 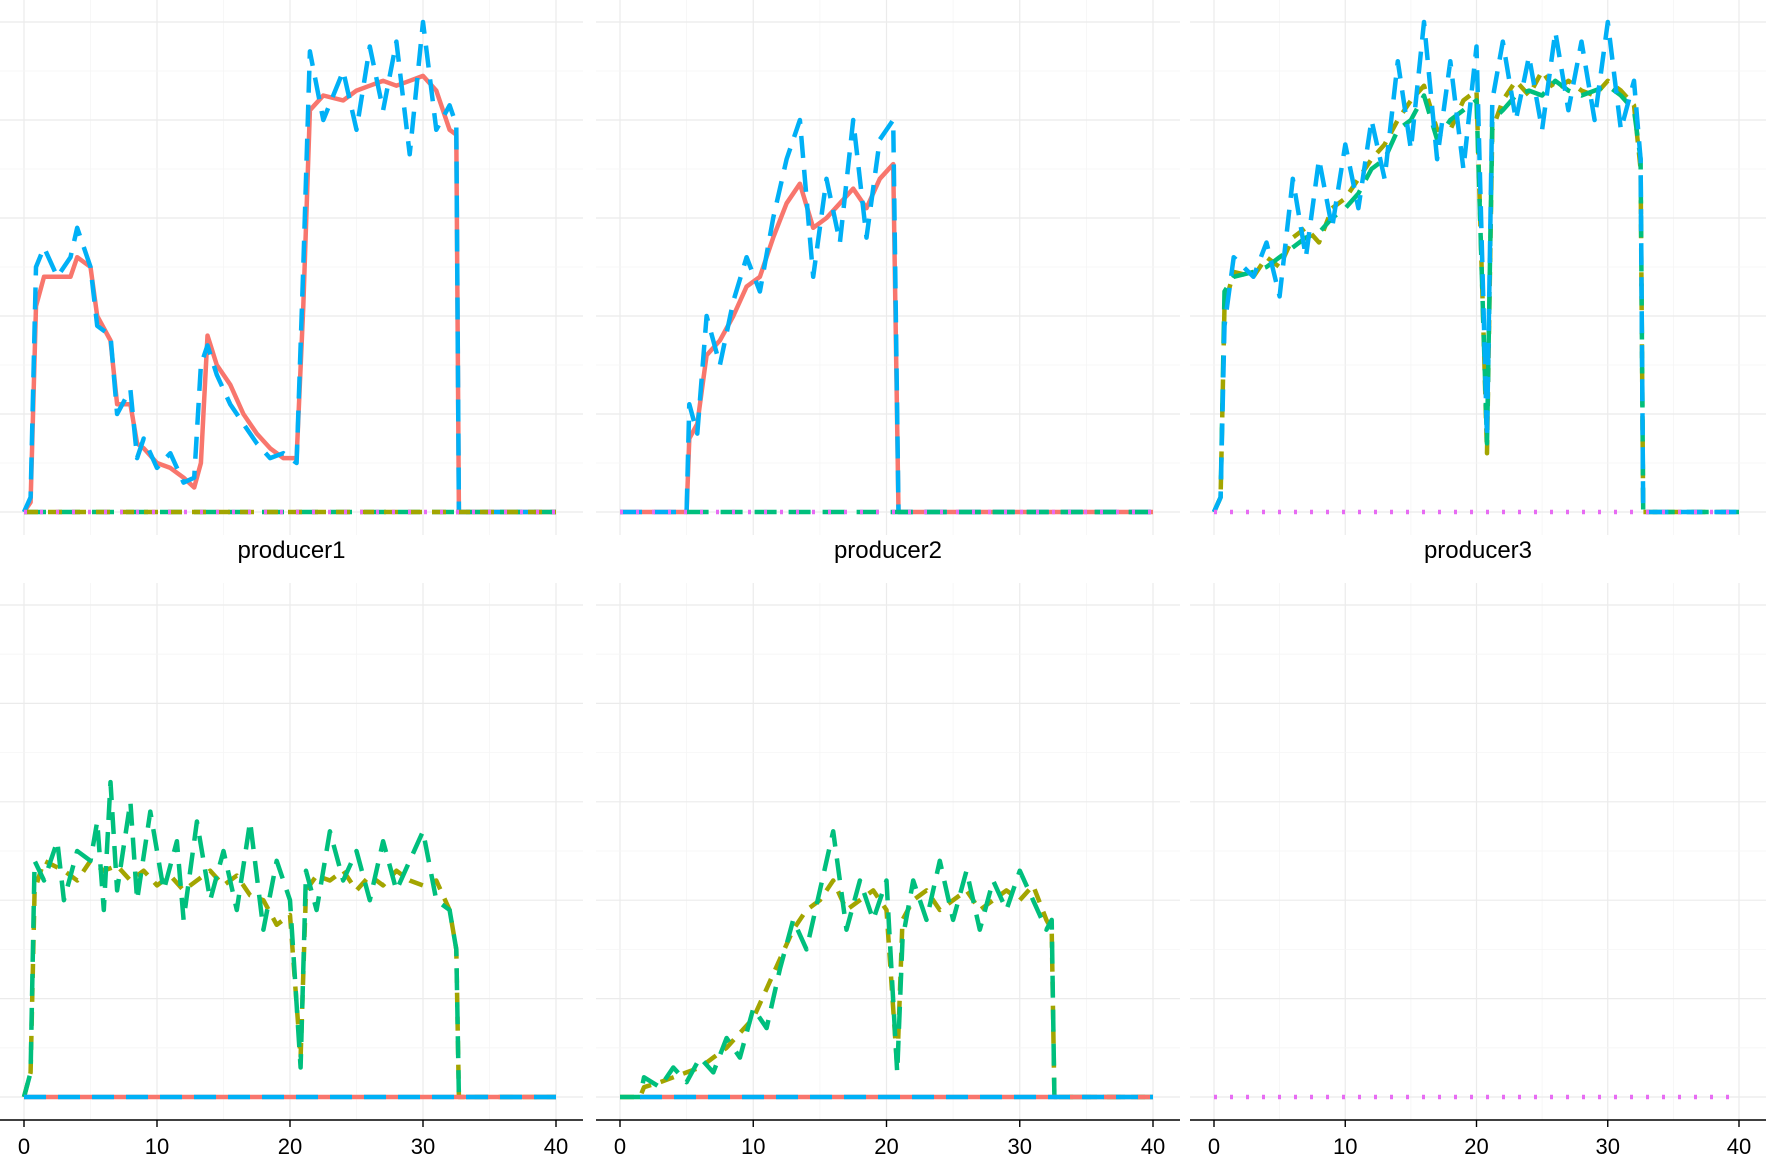 What do you see at coordinates (1478, 550) in the screenshot?
I see `strip-label-bottom-right: producer3` at bounding box center [1478, 550].